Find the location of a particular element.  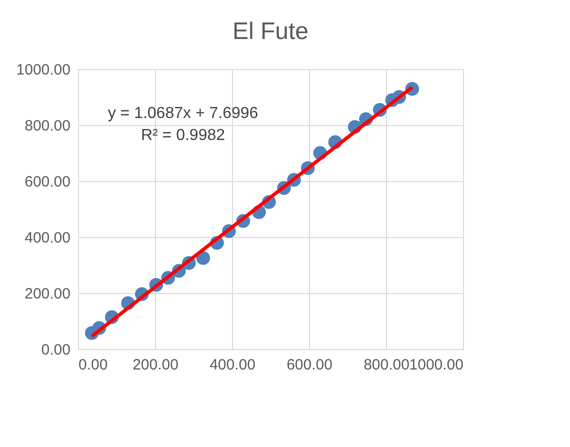

y-tick-label: 400.00 is located at coordinates (47, 238).